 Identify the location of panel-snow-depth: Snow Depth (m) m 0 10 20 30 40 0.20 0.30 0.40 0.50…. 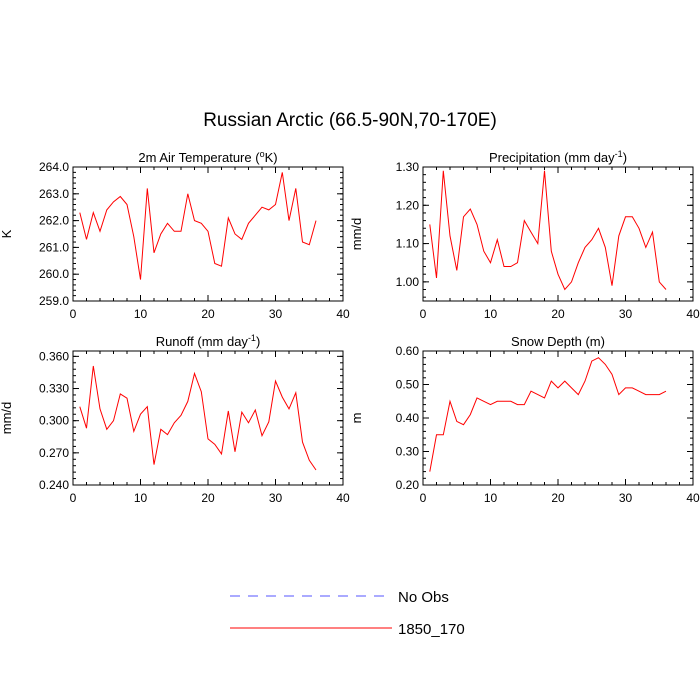
(524, 419).